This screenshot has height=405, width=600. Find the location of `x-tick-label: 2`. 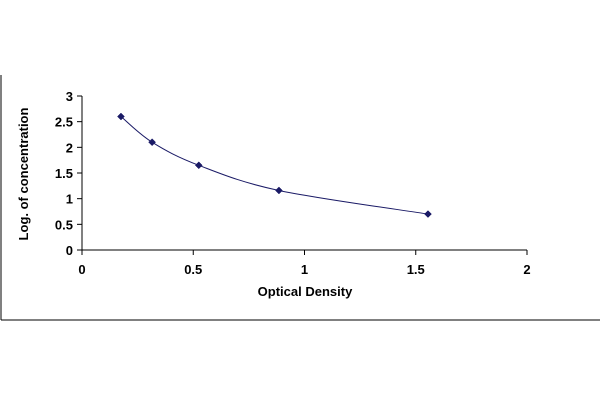

x-tick-label: 2 is located at coordinates (526, 269).